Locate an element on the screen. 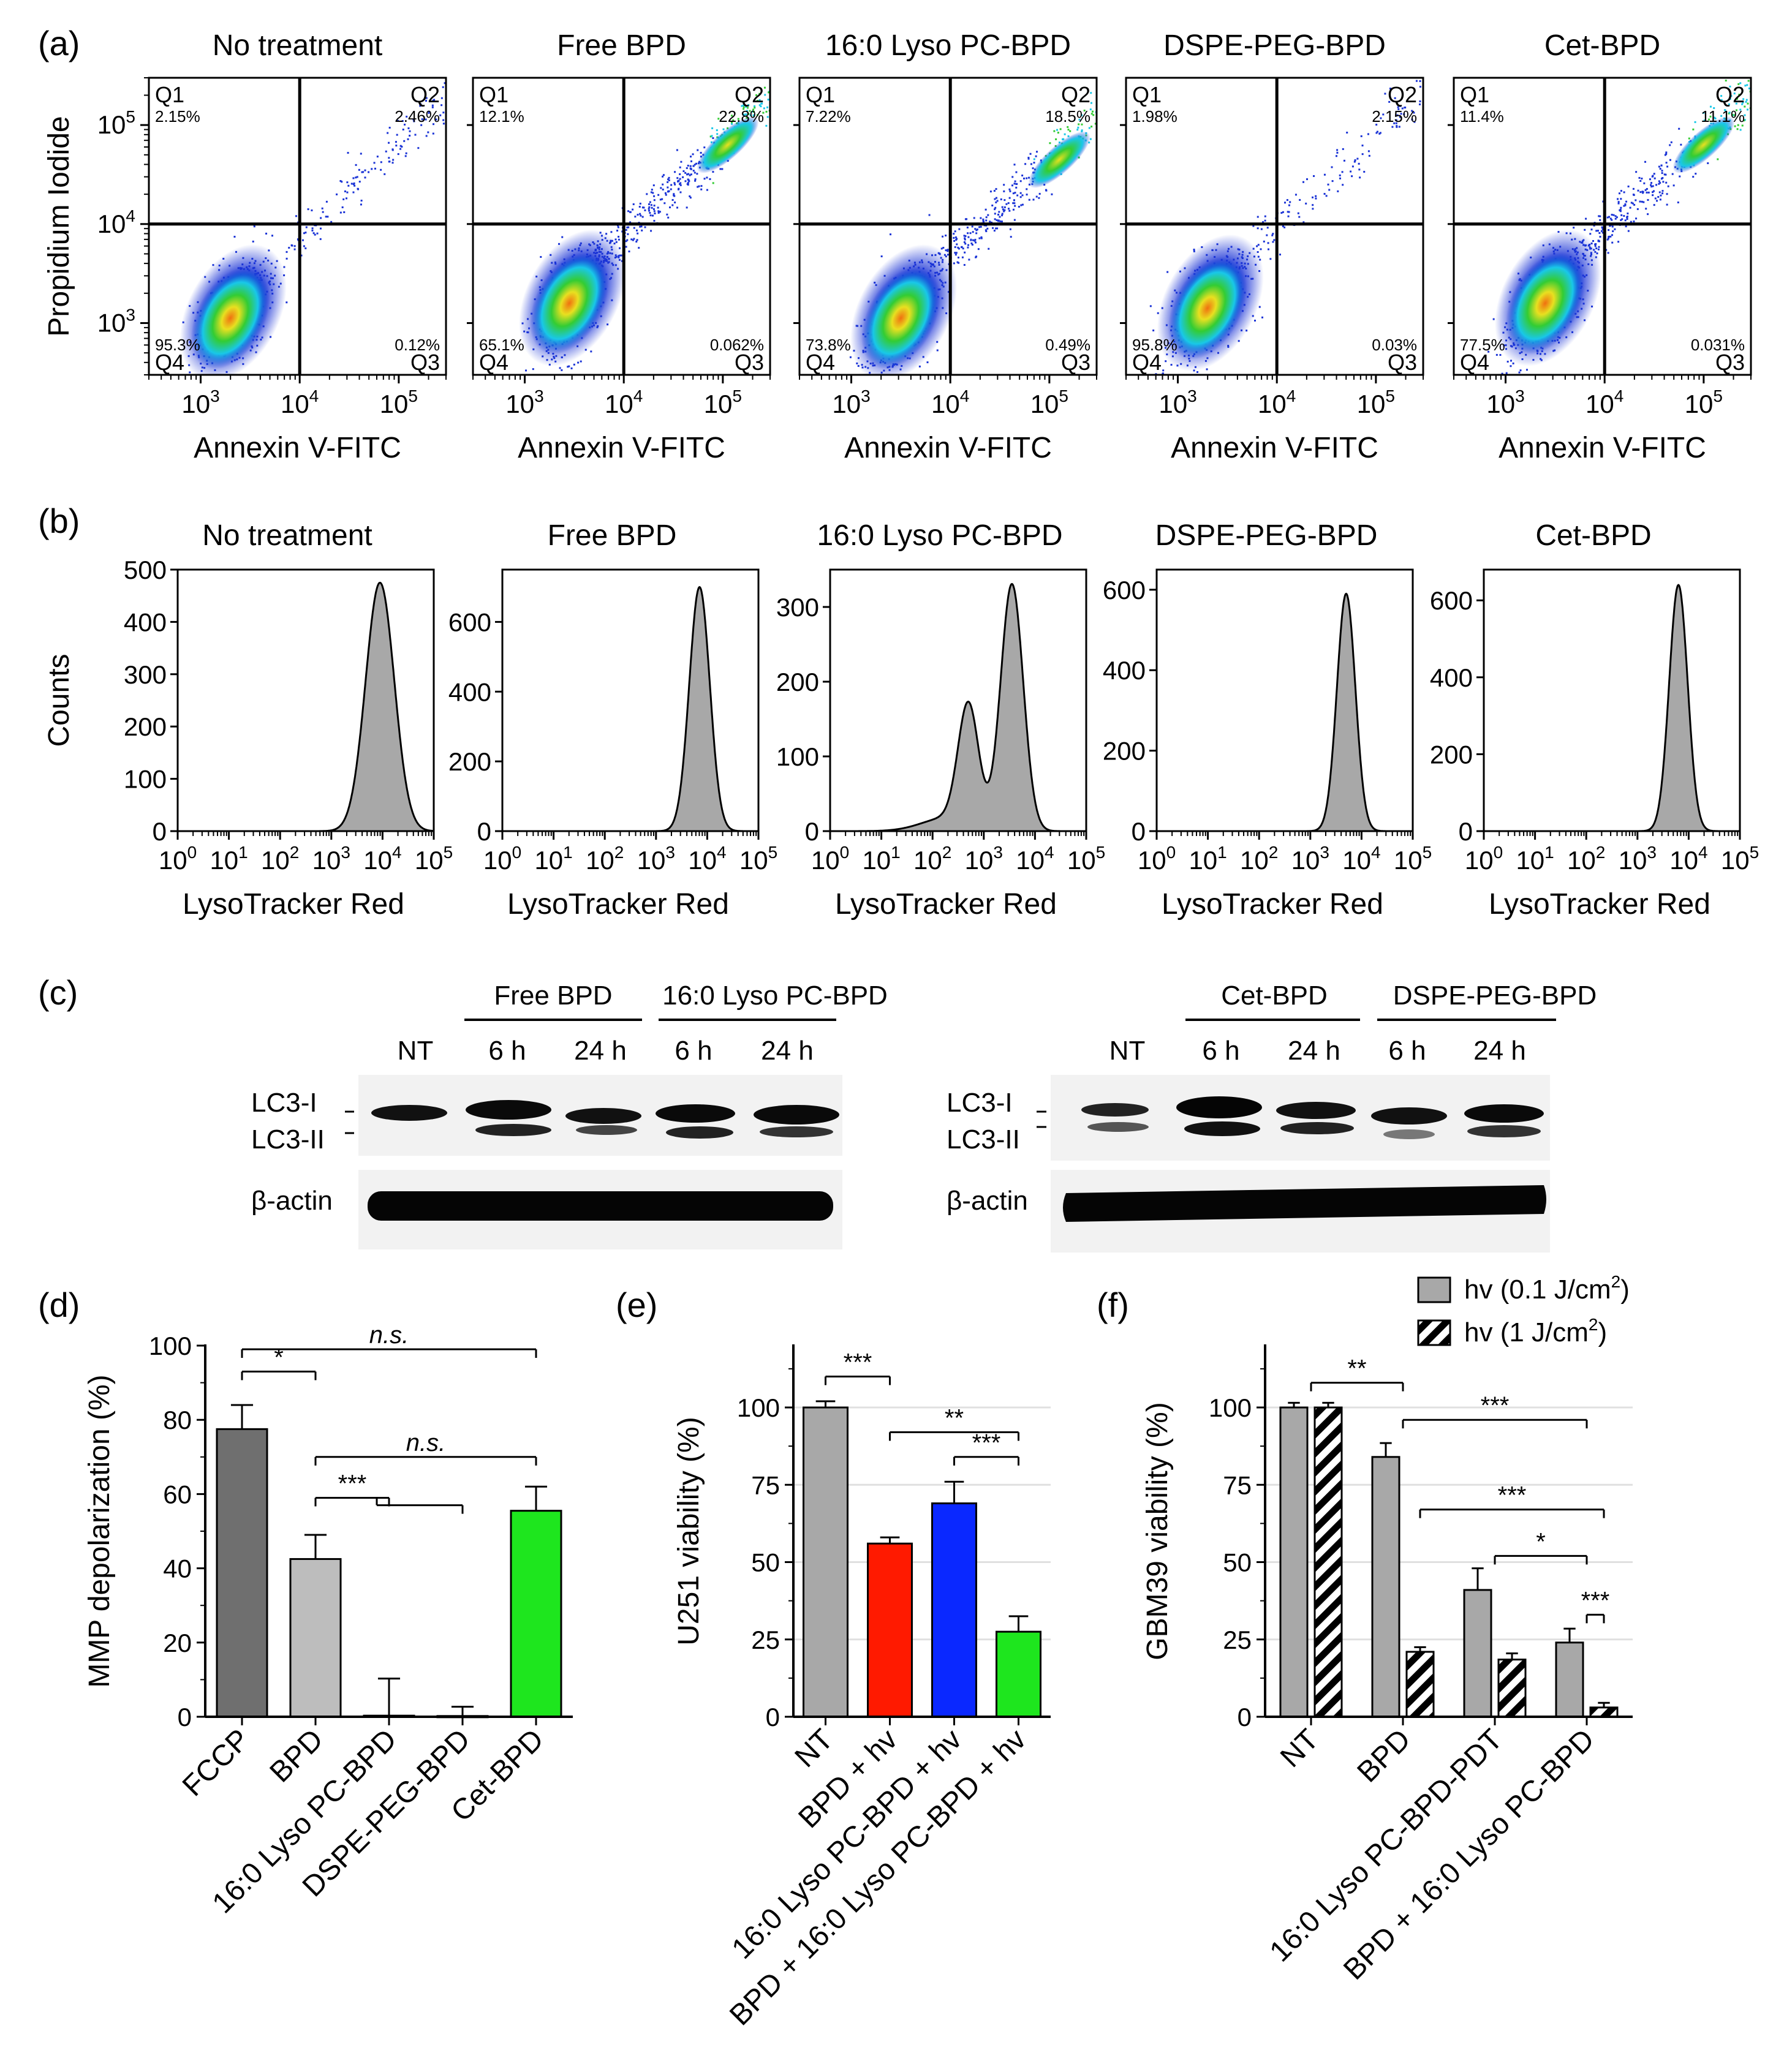 This screenshot has width=1784, height=2072. quadrant-pct-q3: 0.12% is located at coordinates (418, 345).